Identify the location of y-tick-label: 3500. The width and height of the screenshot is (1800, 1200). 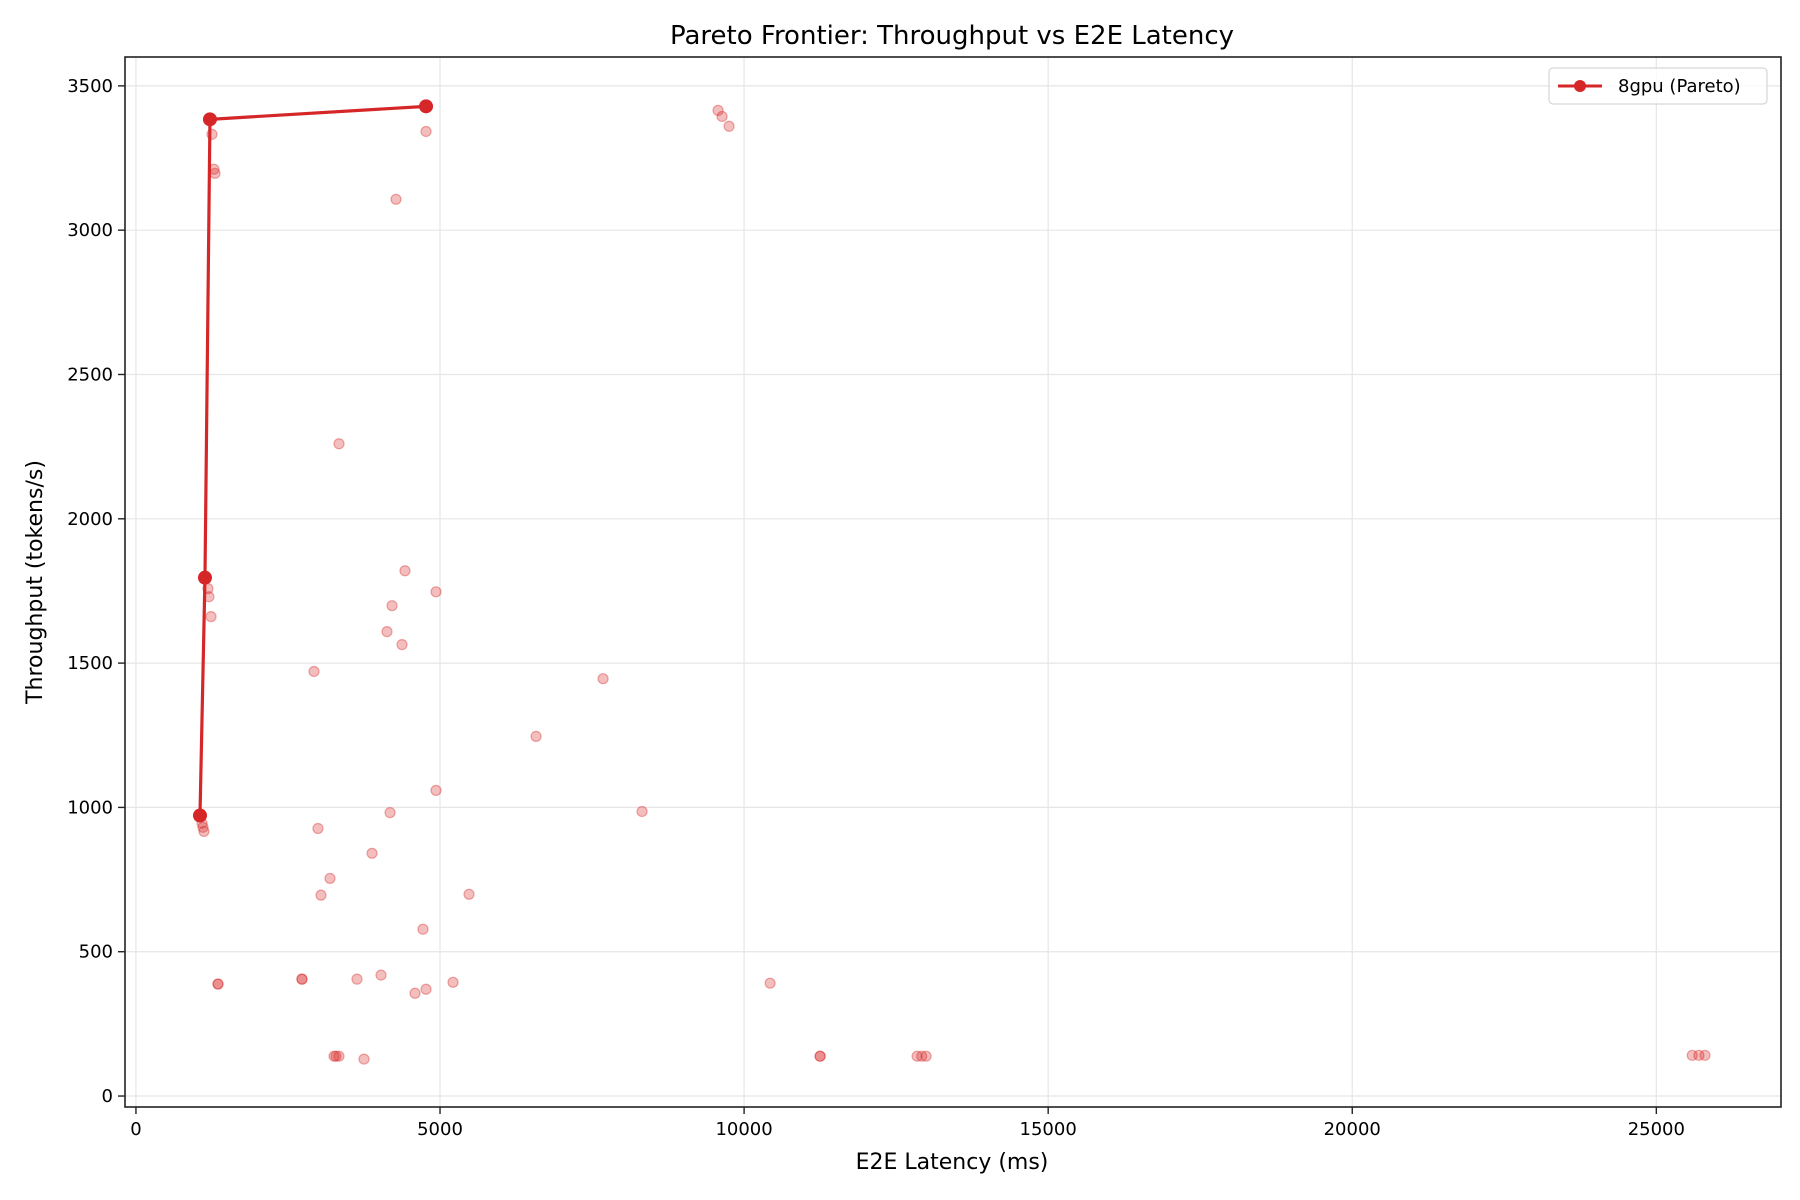
(90, 86).